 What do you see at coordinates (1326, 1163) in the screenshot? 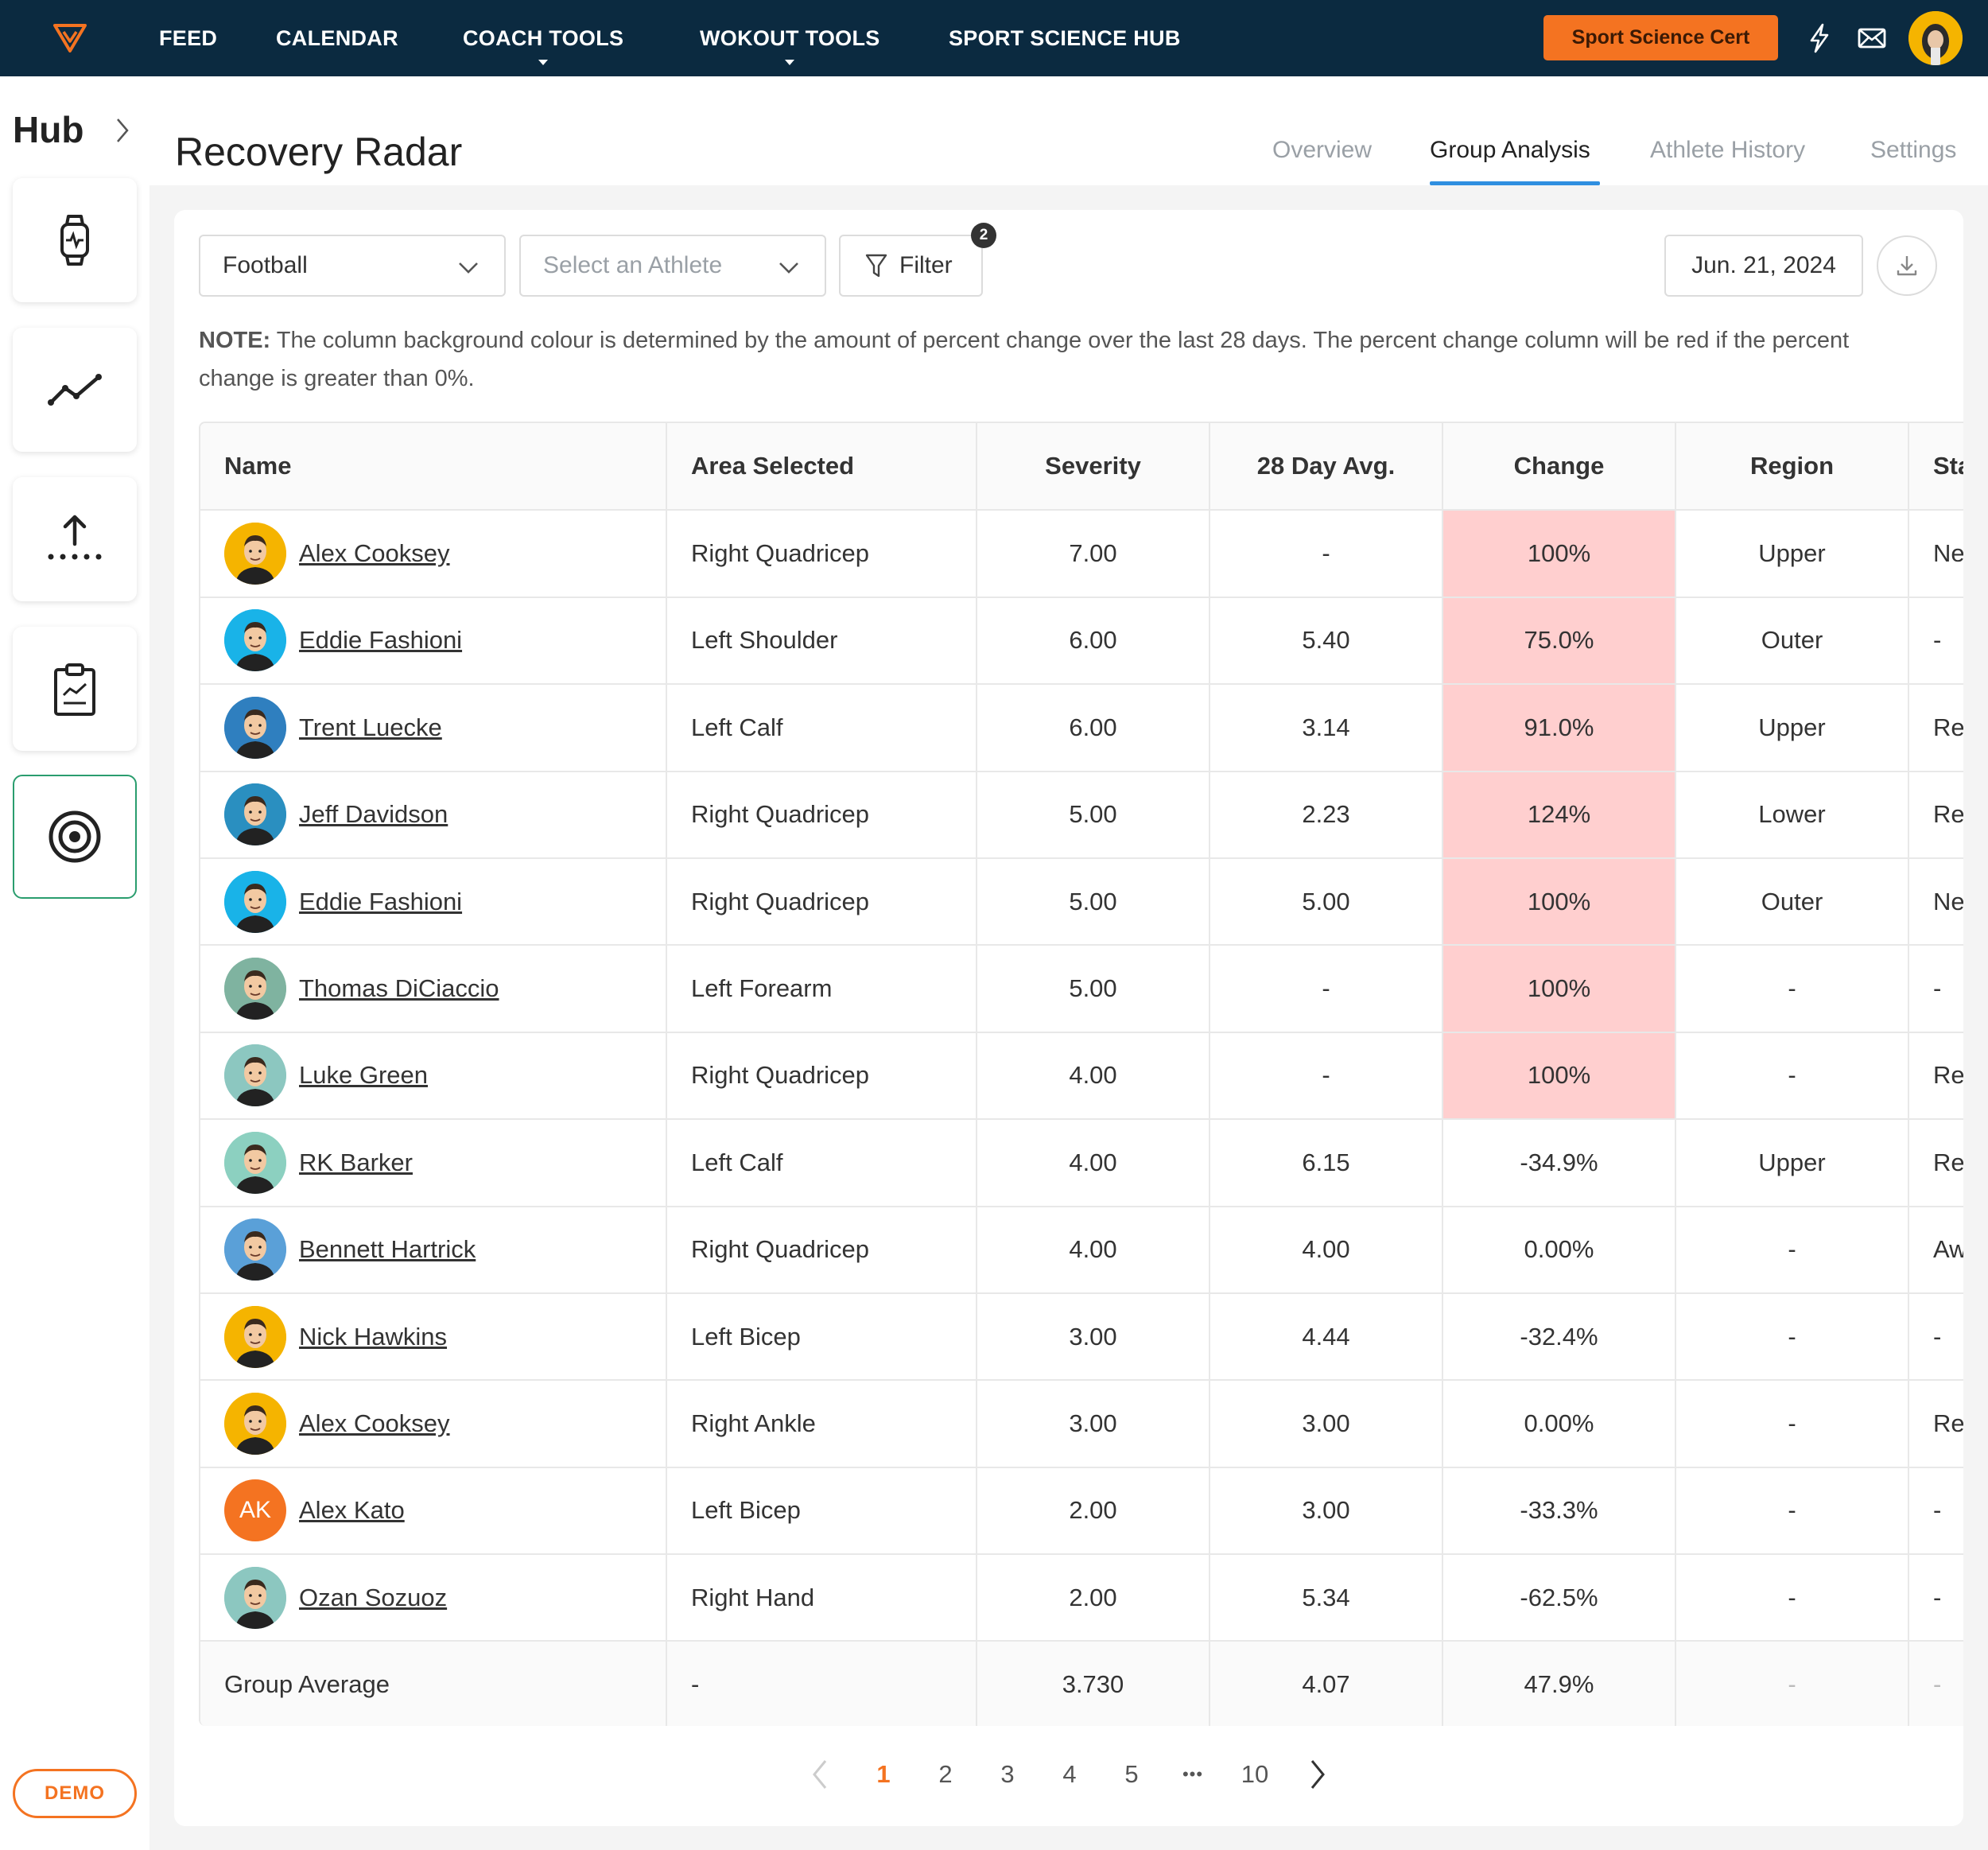
I see `avg-cell: 6.15` at bounding box center [1326, 1163].